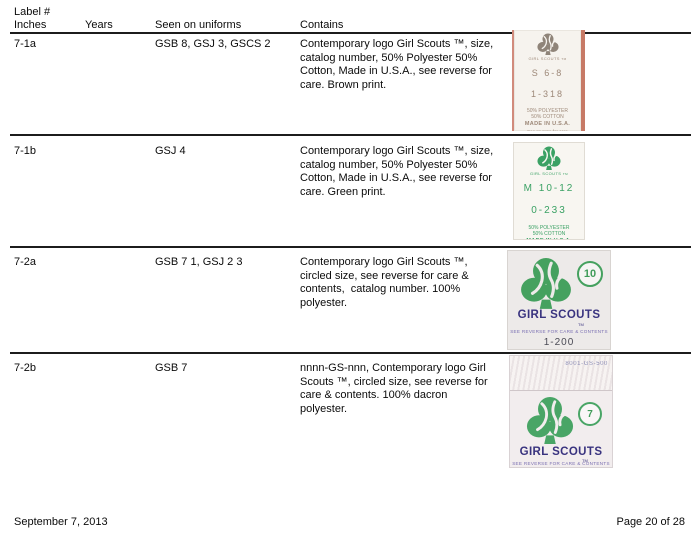 The height and width of the screenshot is (540, 699). What do you see at coordinates (350, 33) in the screenshot?
I see `header-rule` at bounding box center [350, 33].